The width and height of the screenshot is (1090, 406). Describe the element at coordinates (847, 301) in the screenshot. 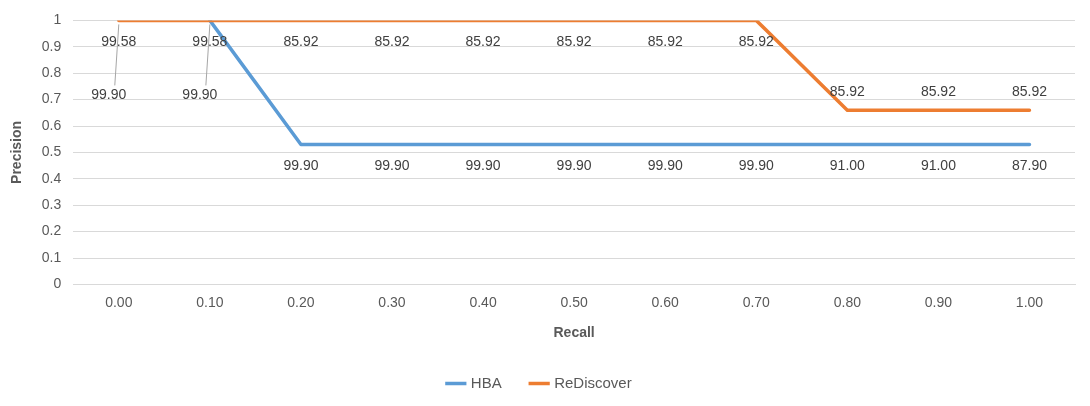

I see `x-tick-label: 0.80` at that location.